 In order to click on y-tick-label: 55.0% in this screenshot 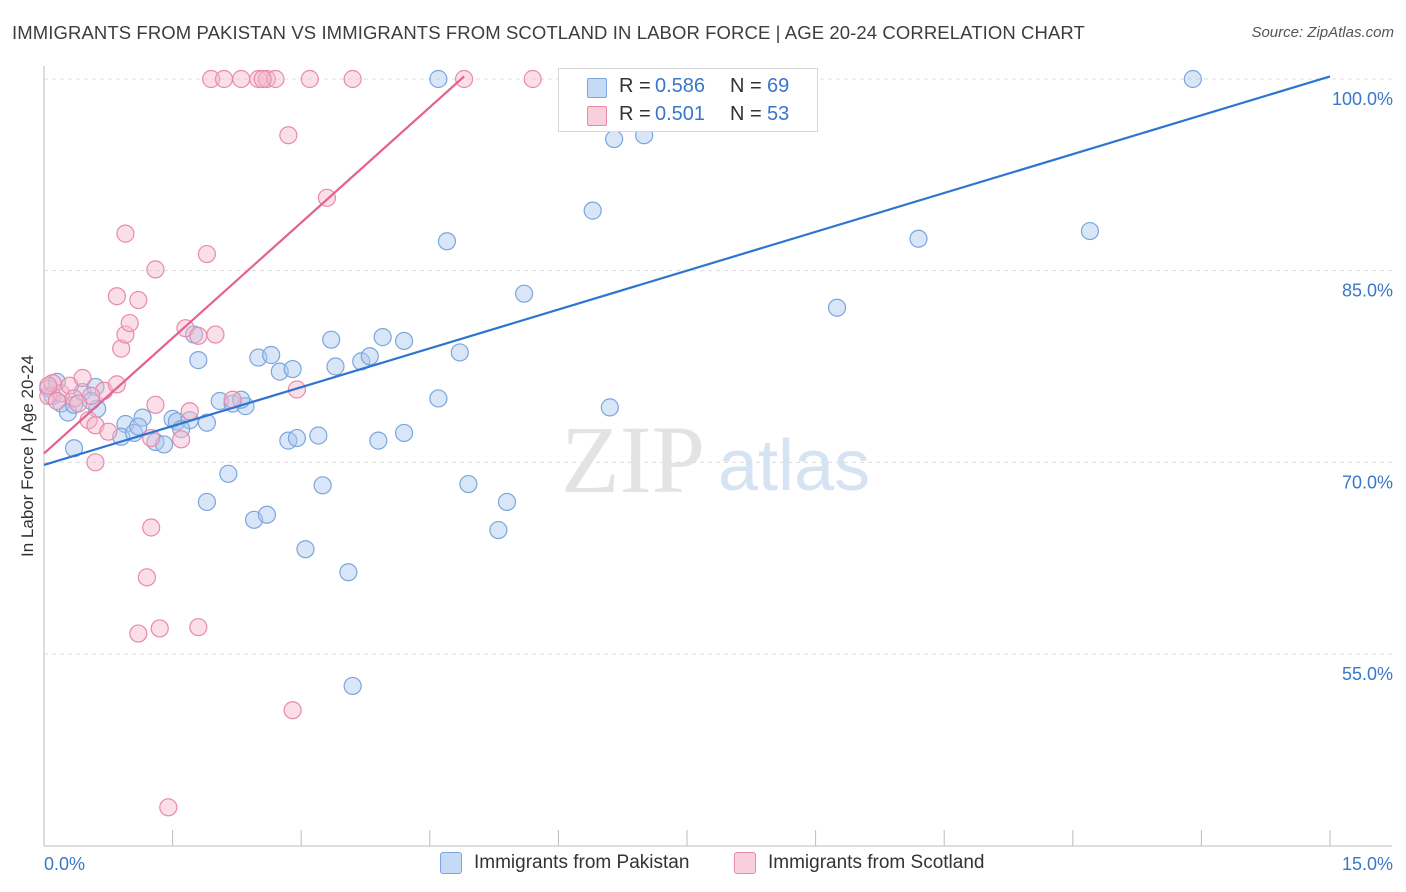, I will do `click(1367, 674)`.